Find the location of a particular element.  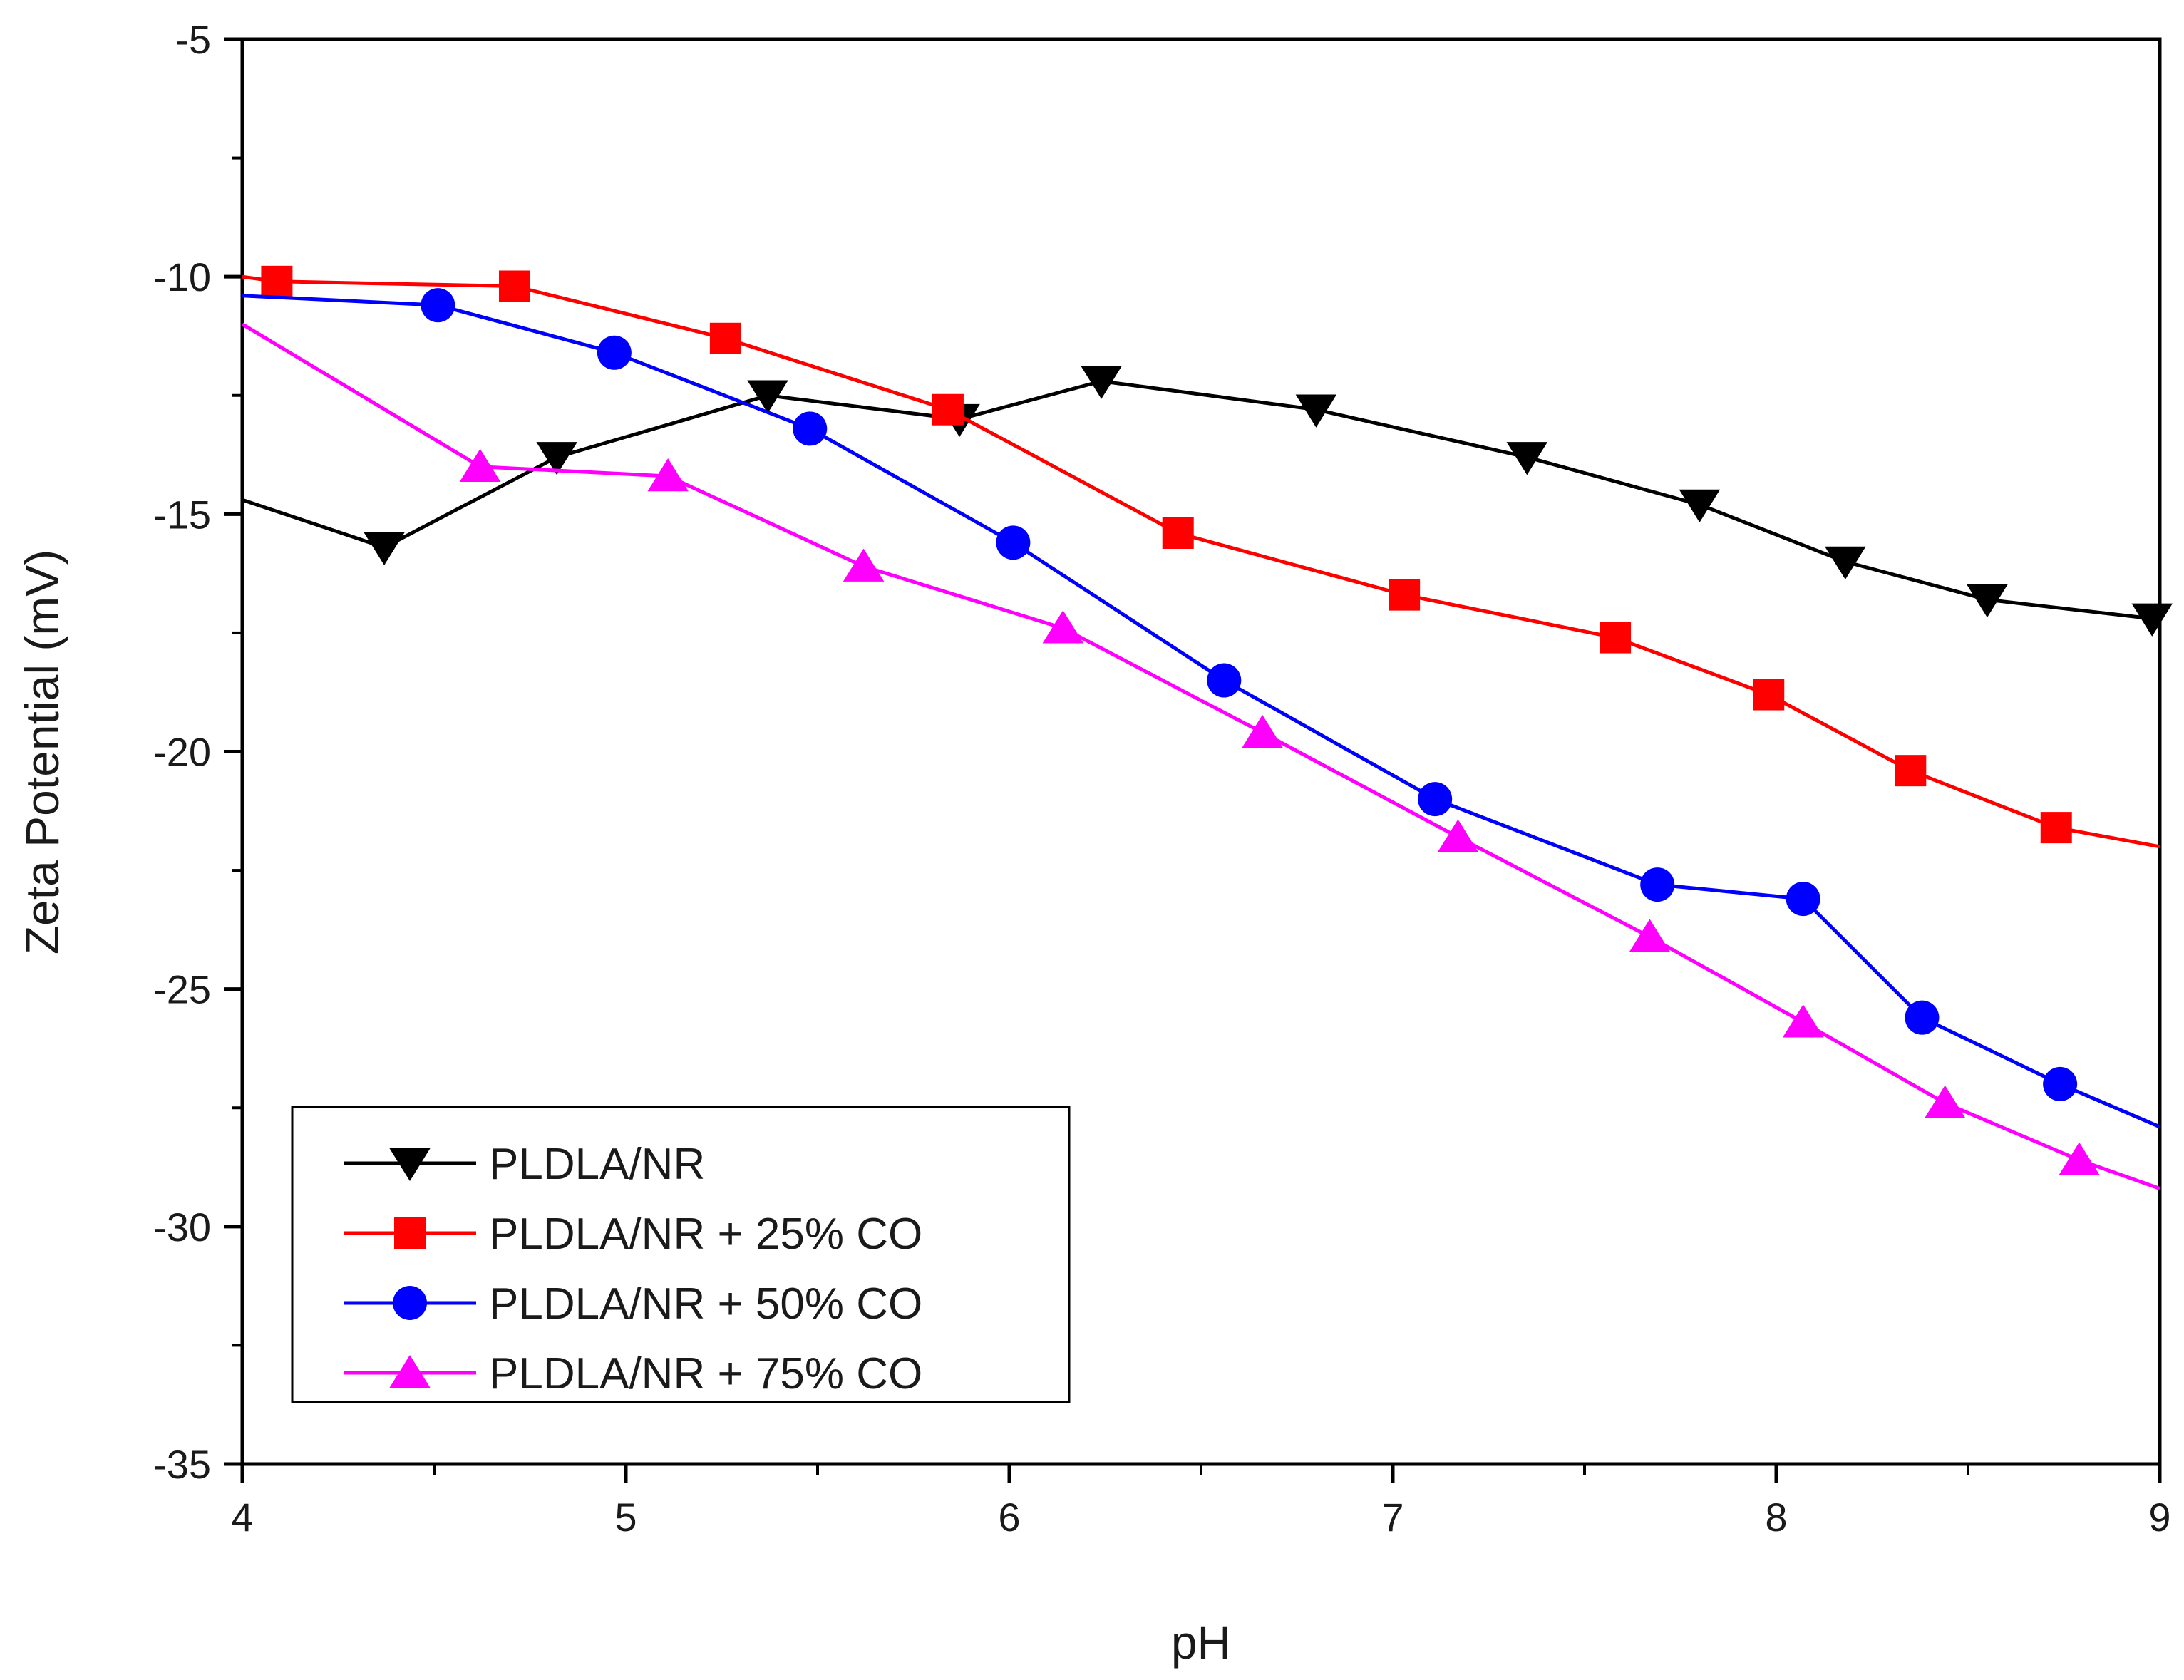

series-line is located at coordinates (1201, 500).